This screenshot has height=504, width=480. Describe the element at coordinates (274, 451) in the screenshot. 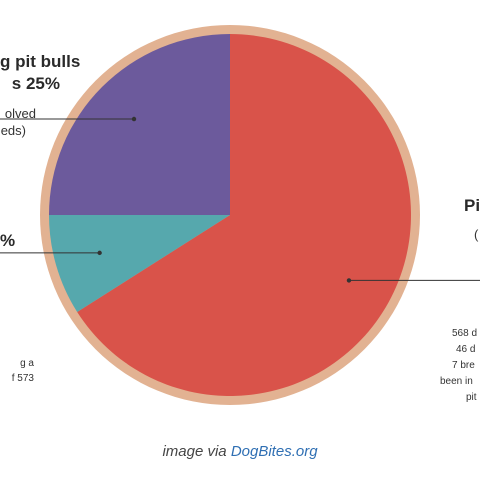

I see `caption-source-link: DogBites.org` at that location.